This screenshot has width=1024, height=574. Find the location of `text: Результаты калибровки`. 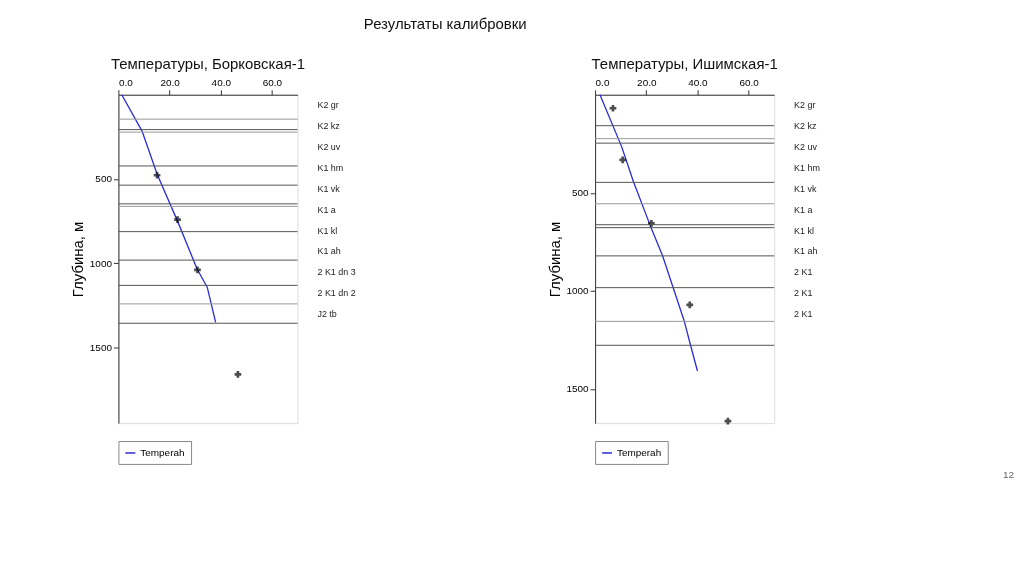

text: Результаты калибровки is located at coordinates (445, 23).